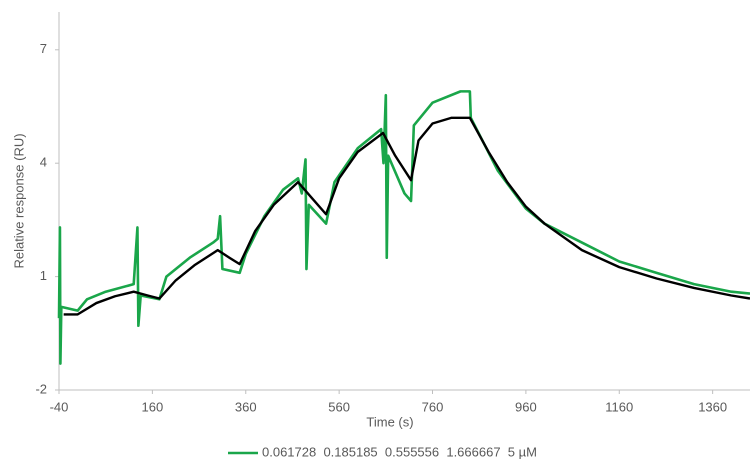 The width and height of the screenshot is (750, 465). Describe the element at coordinates (43, 162) in the screenshot. I see `y-tick-label: 4` at that location.